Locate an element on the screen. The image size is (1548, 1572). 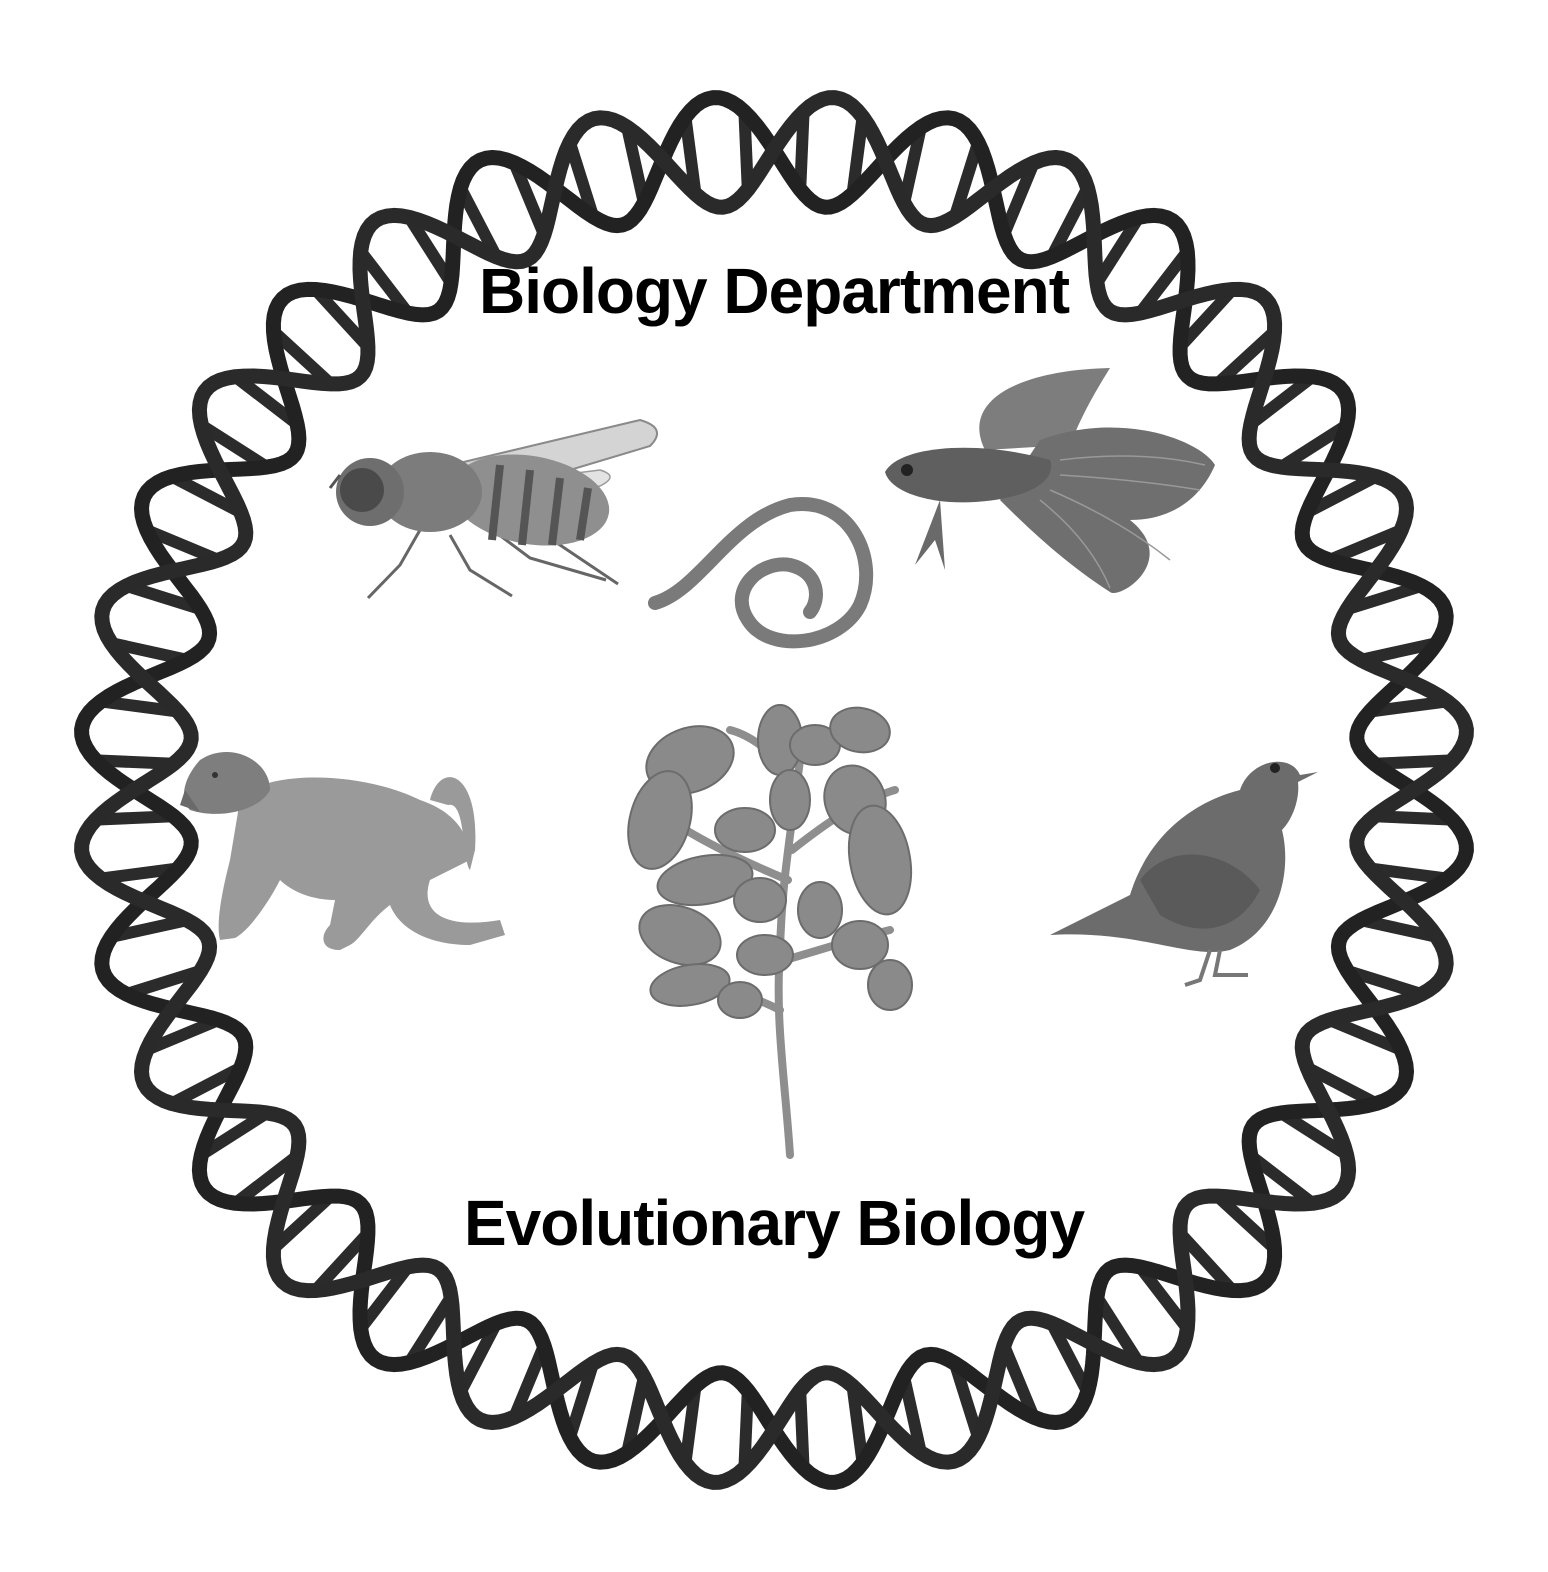
tomato-plant-icon is located at coordinates (770, 931).